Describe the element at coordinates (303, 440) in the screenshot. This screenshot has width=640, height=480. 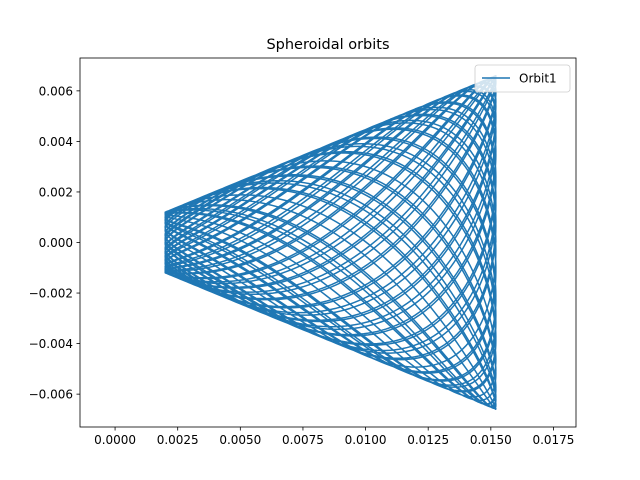
I see `x-tick-label-3: 0.0075` at that location.